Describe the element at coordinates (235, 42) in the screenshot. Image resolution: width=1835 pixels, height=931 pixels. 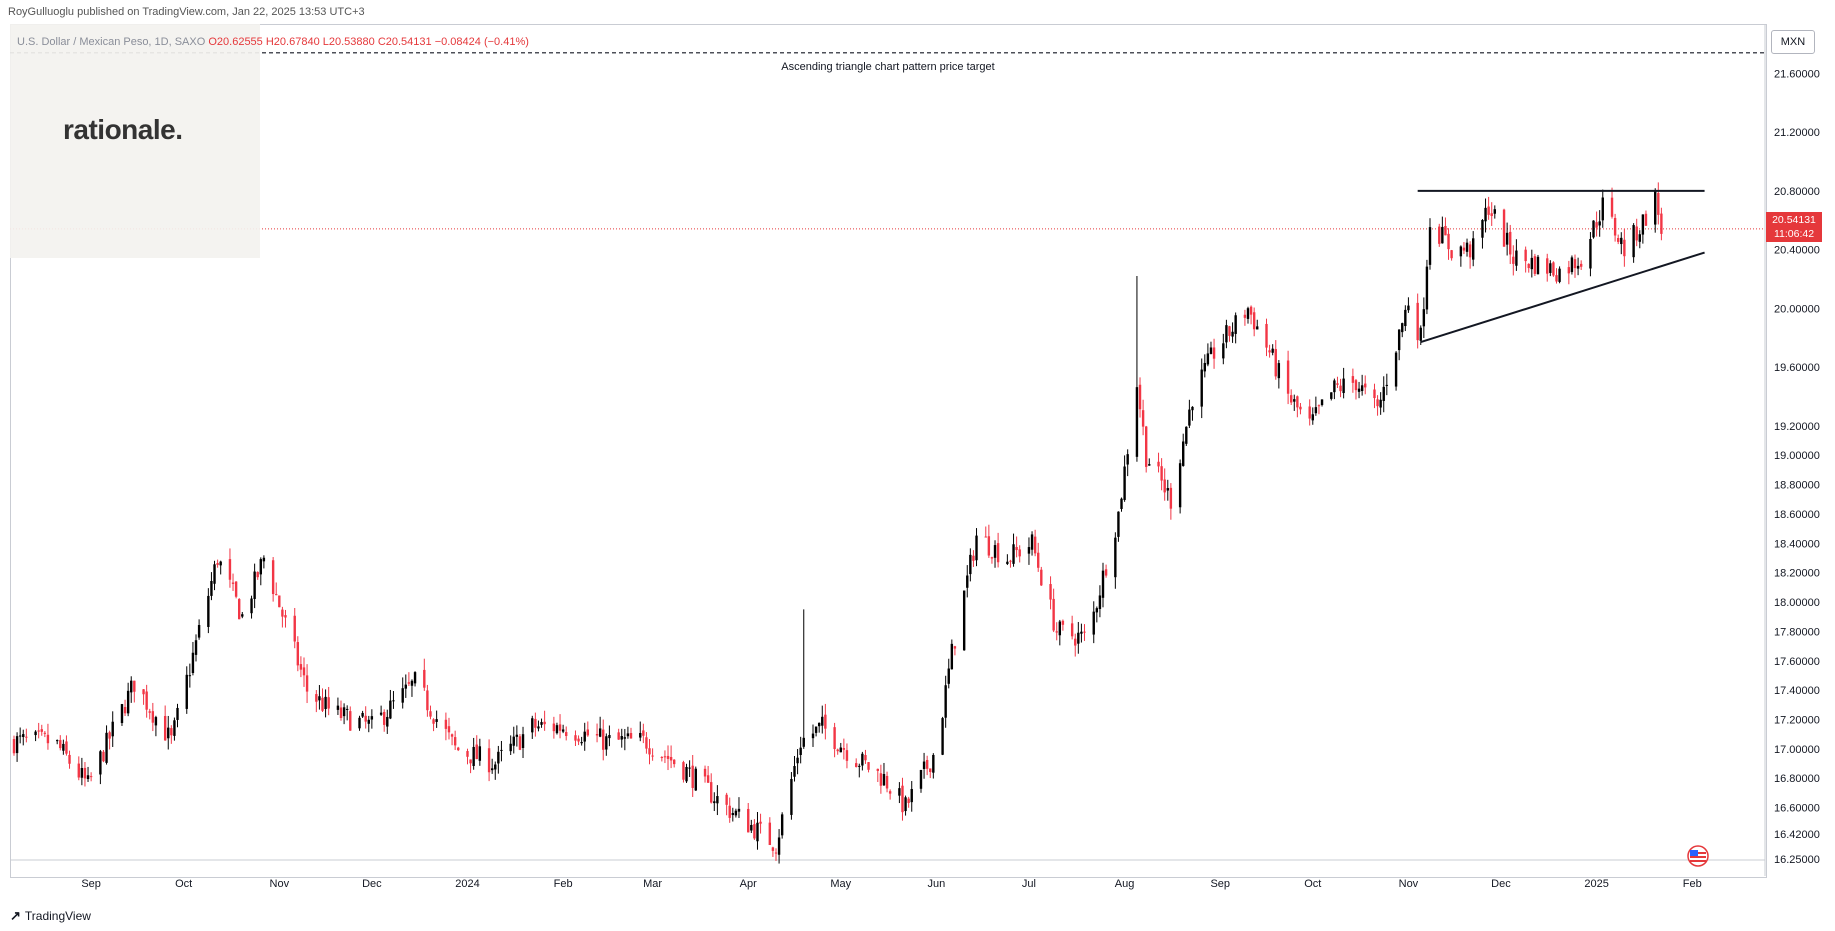
I see `ohlc-open: O20.62555` at that location.